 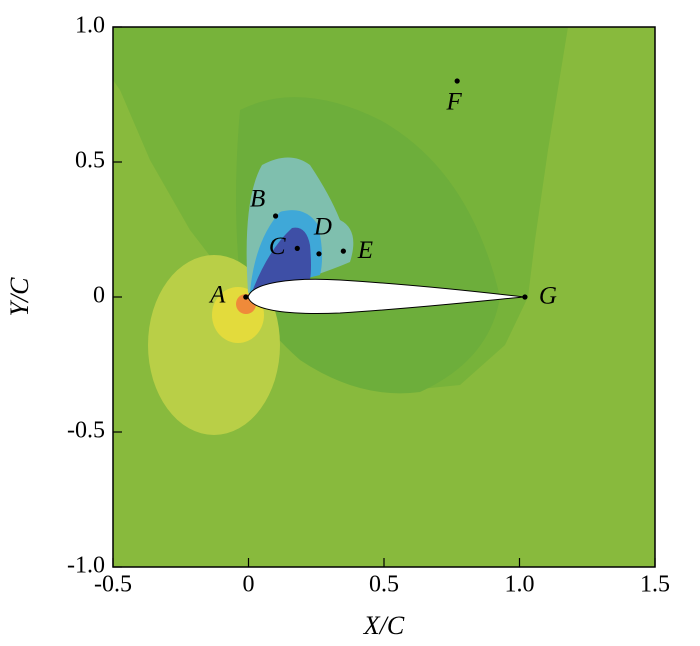 What do you see at coordinates (90, 26) in the screenshot?
I see `y-tick-label: 1.0` at bounding box center [90, 26].